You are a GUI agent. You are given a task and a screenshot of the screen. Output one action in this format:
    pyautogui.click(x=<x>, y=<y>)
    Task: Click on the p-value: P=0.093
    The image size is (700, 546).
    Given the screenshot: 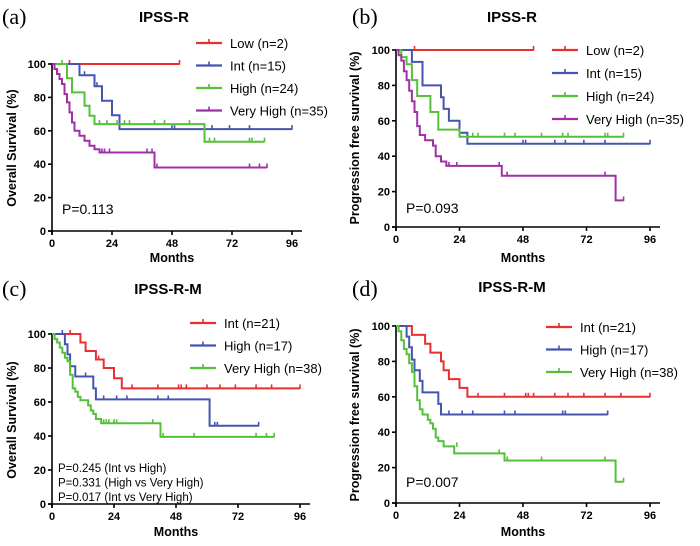 What is the action you would take?
    pyautogui.click(x=432, y=208)
    